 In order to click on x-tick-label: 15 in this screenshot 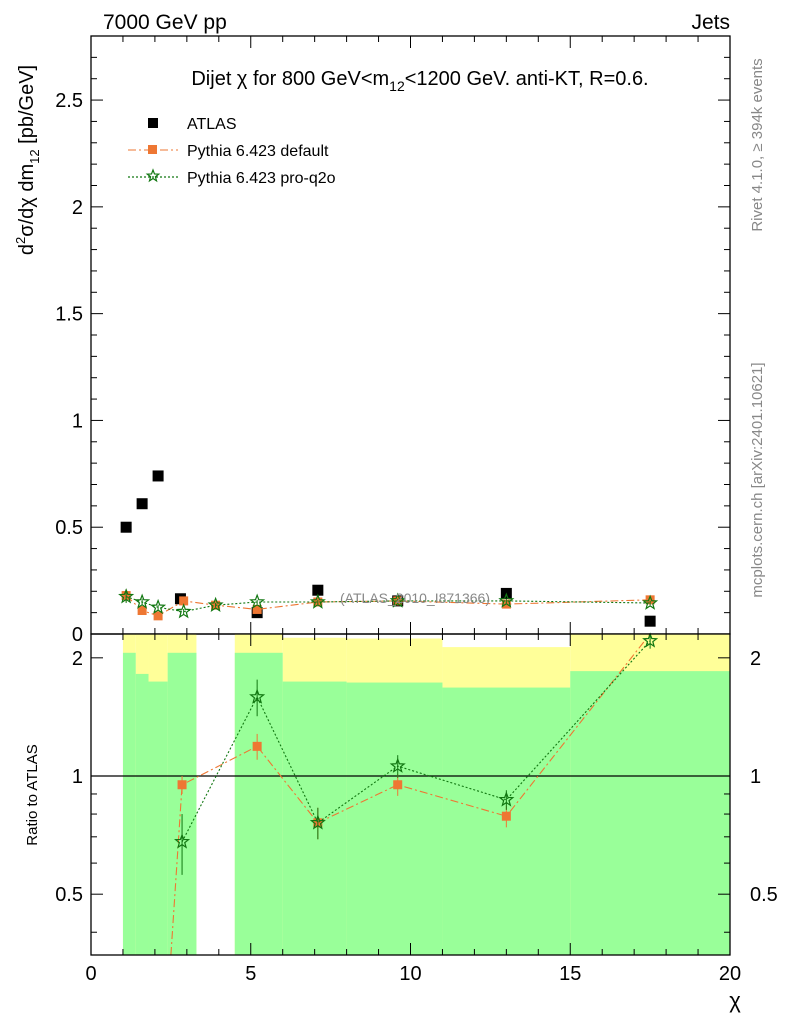, I will do `click(570, 974)`.